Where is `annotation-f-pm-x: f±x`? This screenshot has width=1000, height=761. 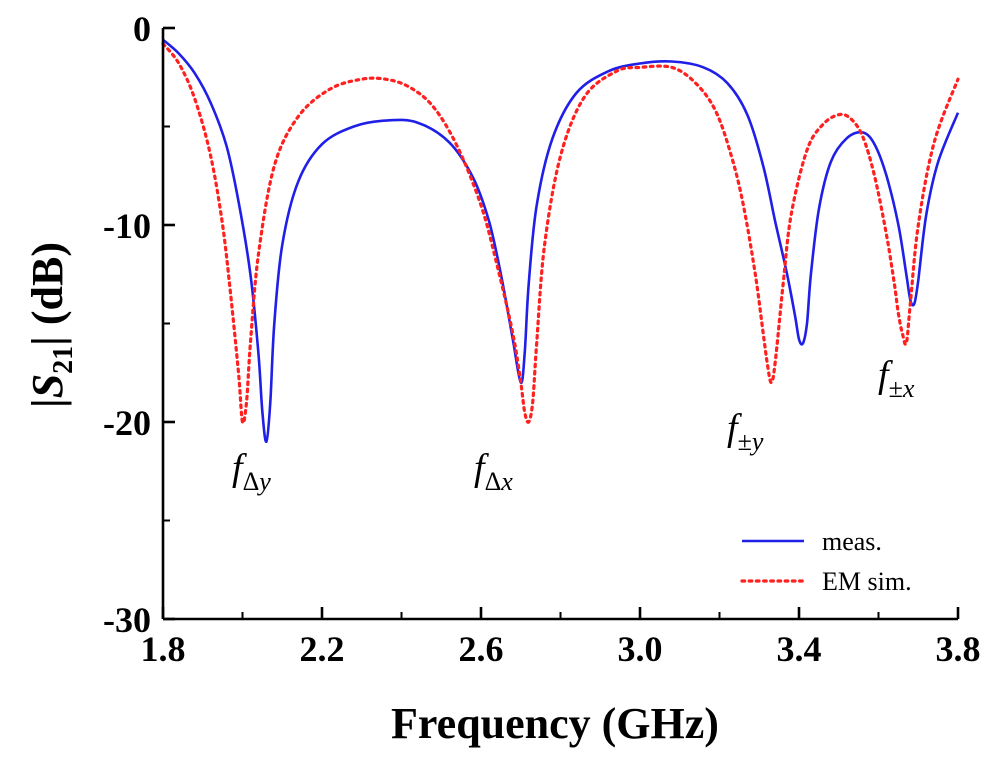
annotation-f-pm-x: f±x is located at coordinates (896, 378).